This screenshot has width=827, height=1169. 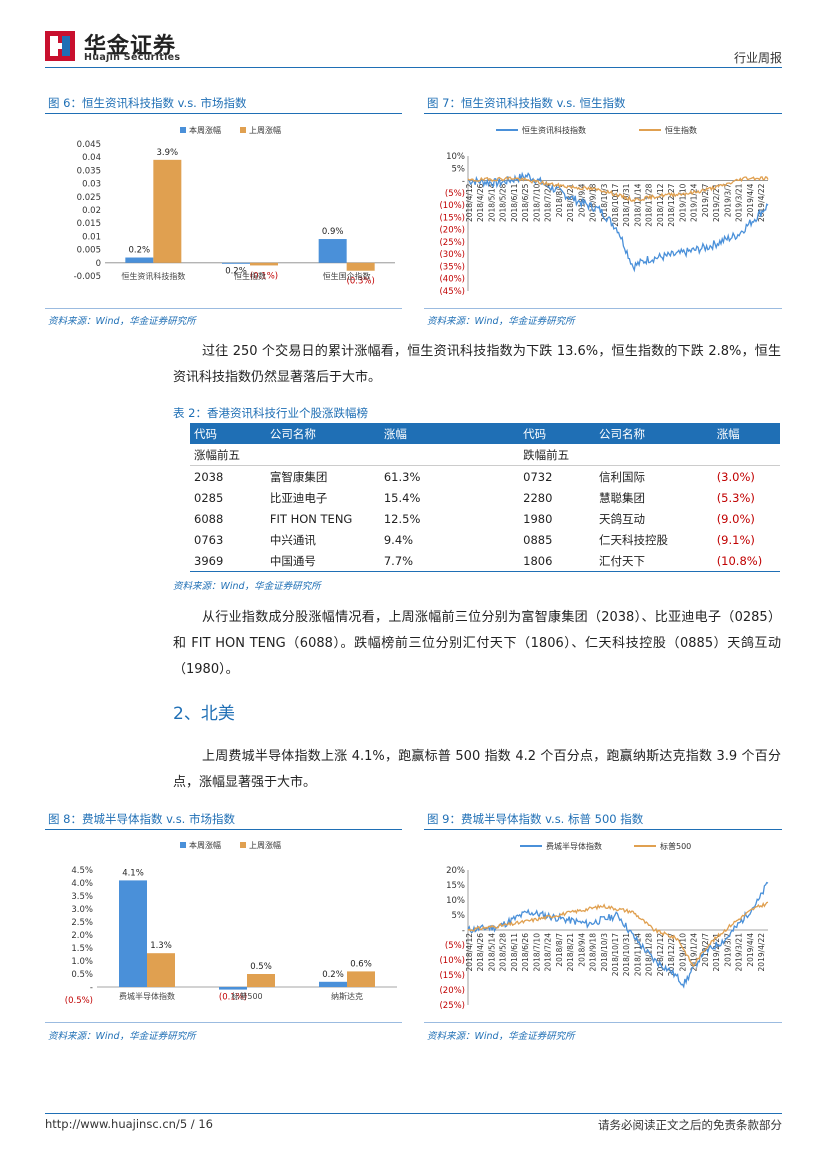 I want to click on cell-code: 6088, so click(x=209, y=518).